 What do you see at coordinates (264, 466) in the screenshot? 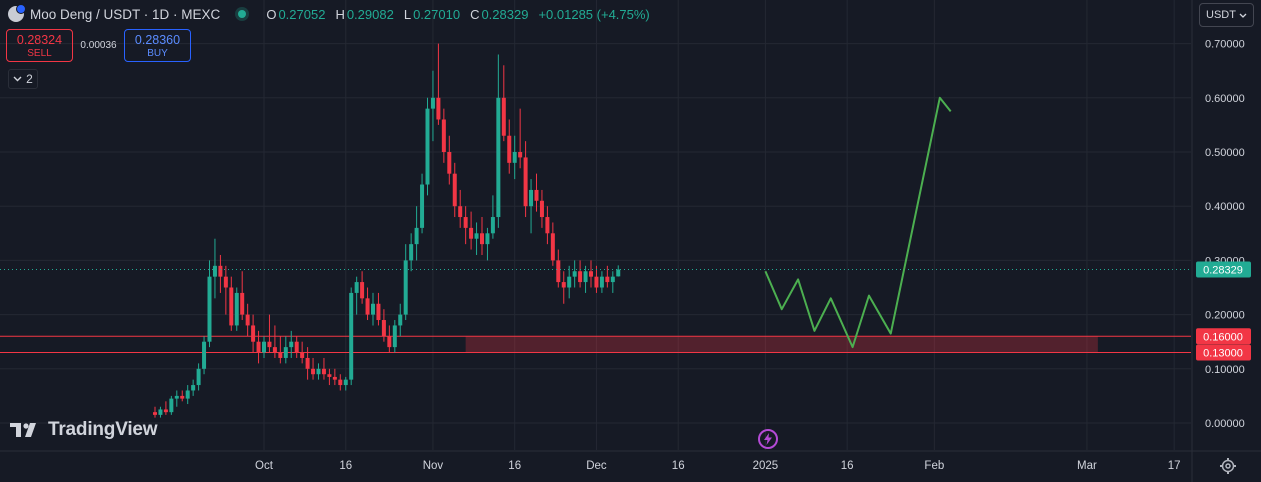
I see `x-tick-label: Oct` at bounding box center [264, 466].